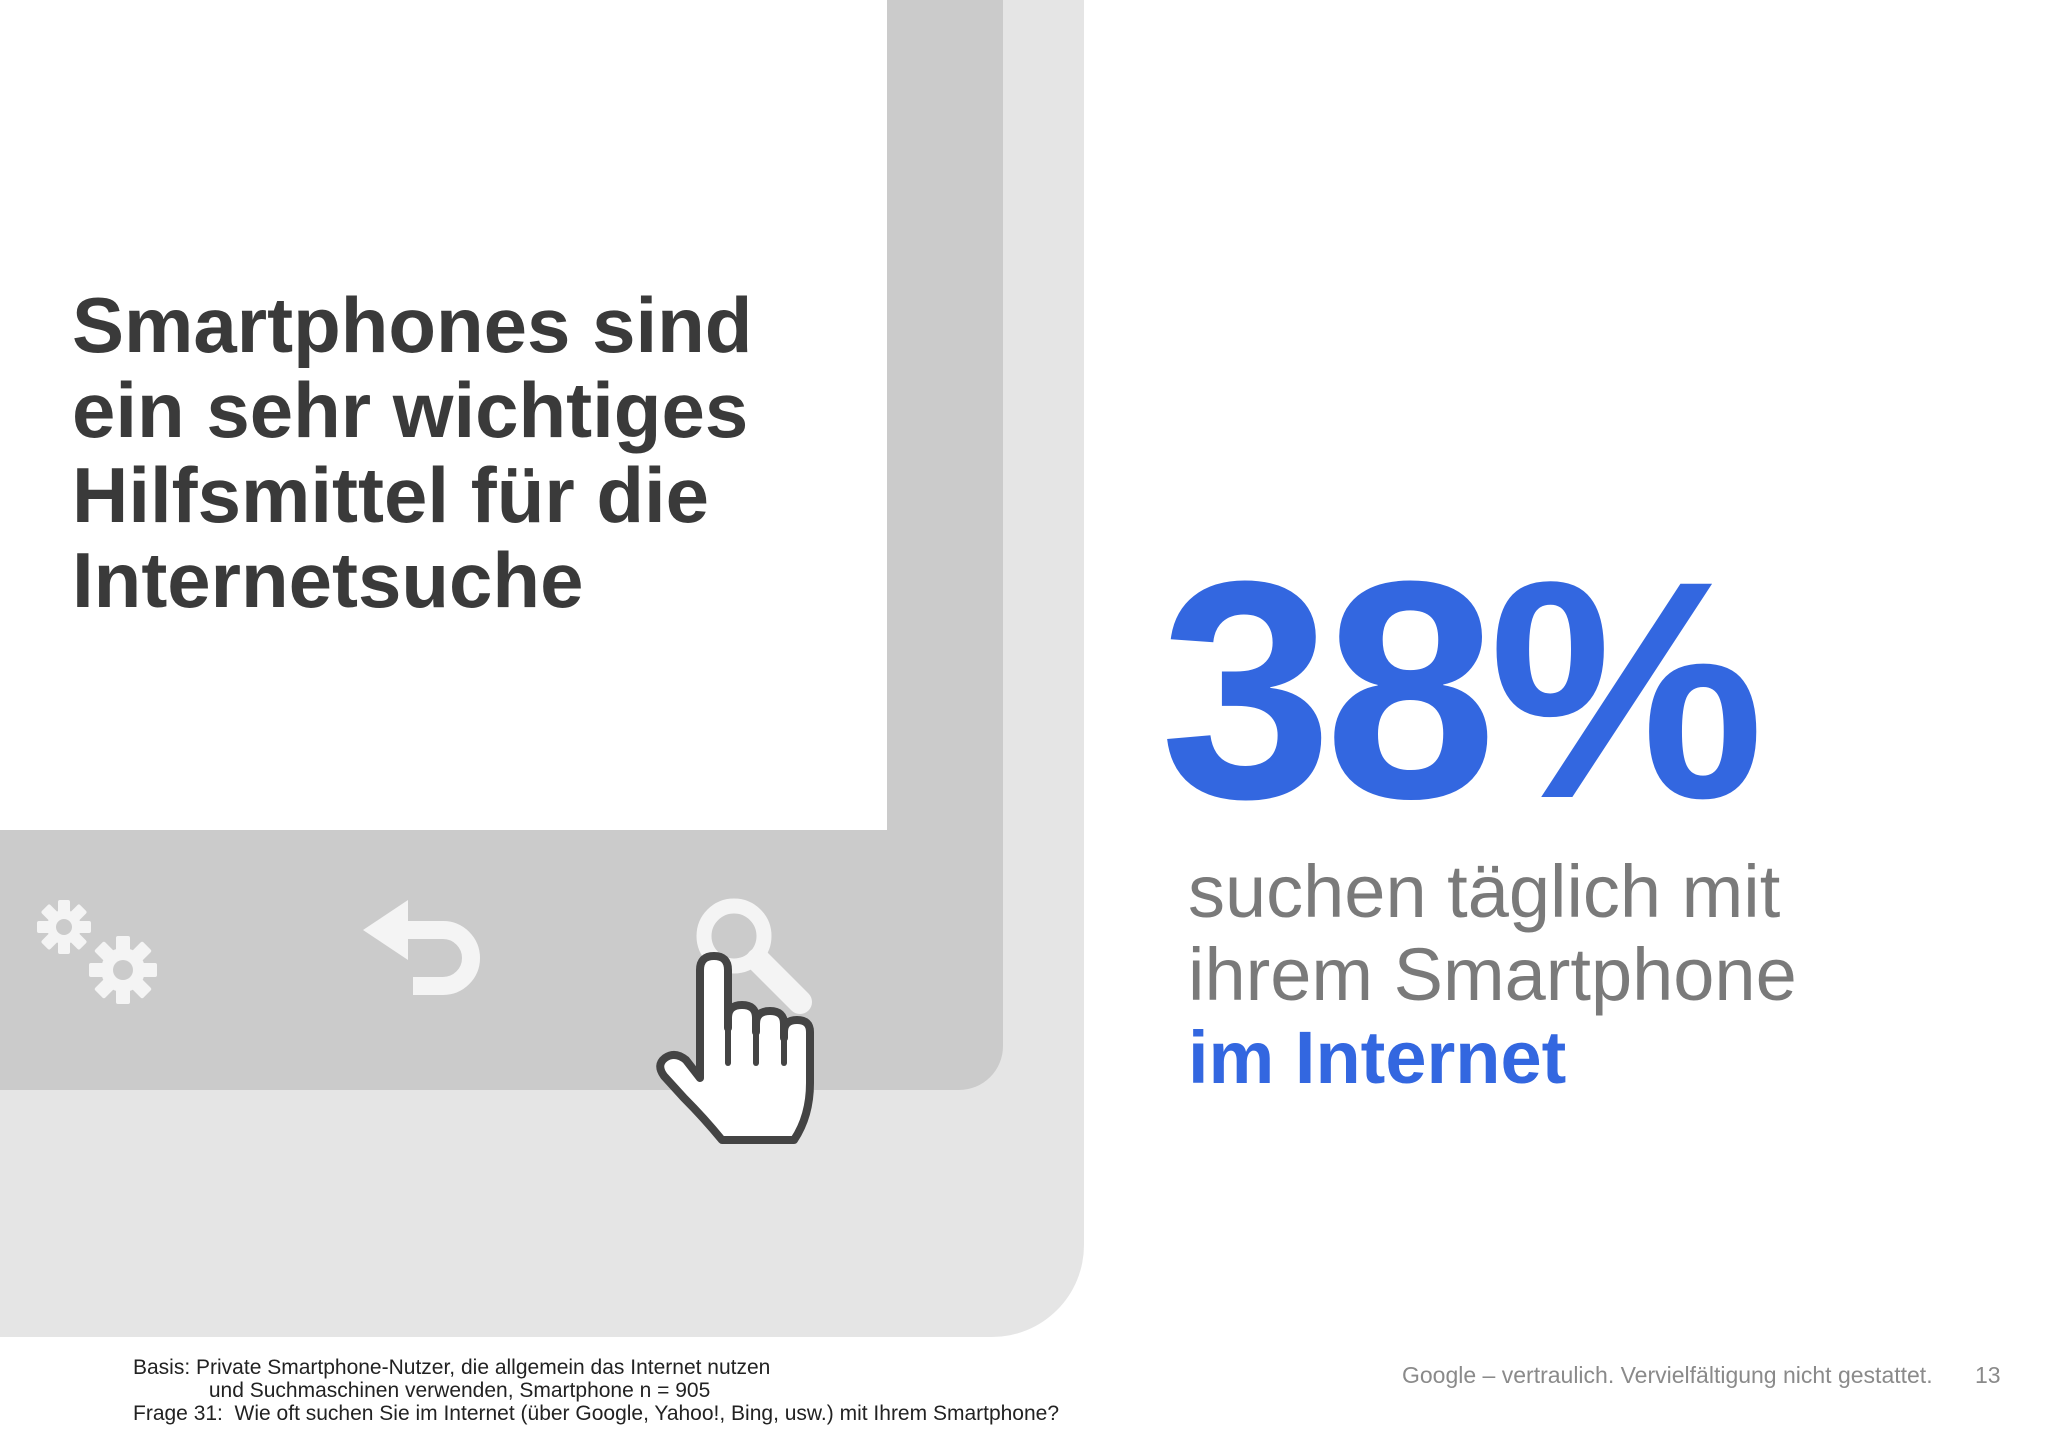 Image resolution: width=2048 pixels, height=1447 pixels. What do you see at coordinates (97, 952) in the screenshot?
I see `settings-icon` at bounding box center [97, 952].